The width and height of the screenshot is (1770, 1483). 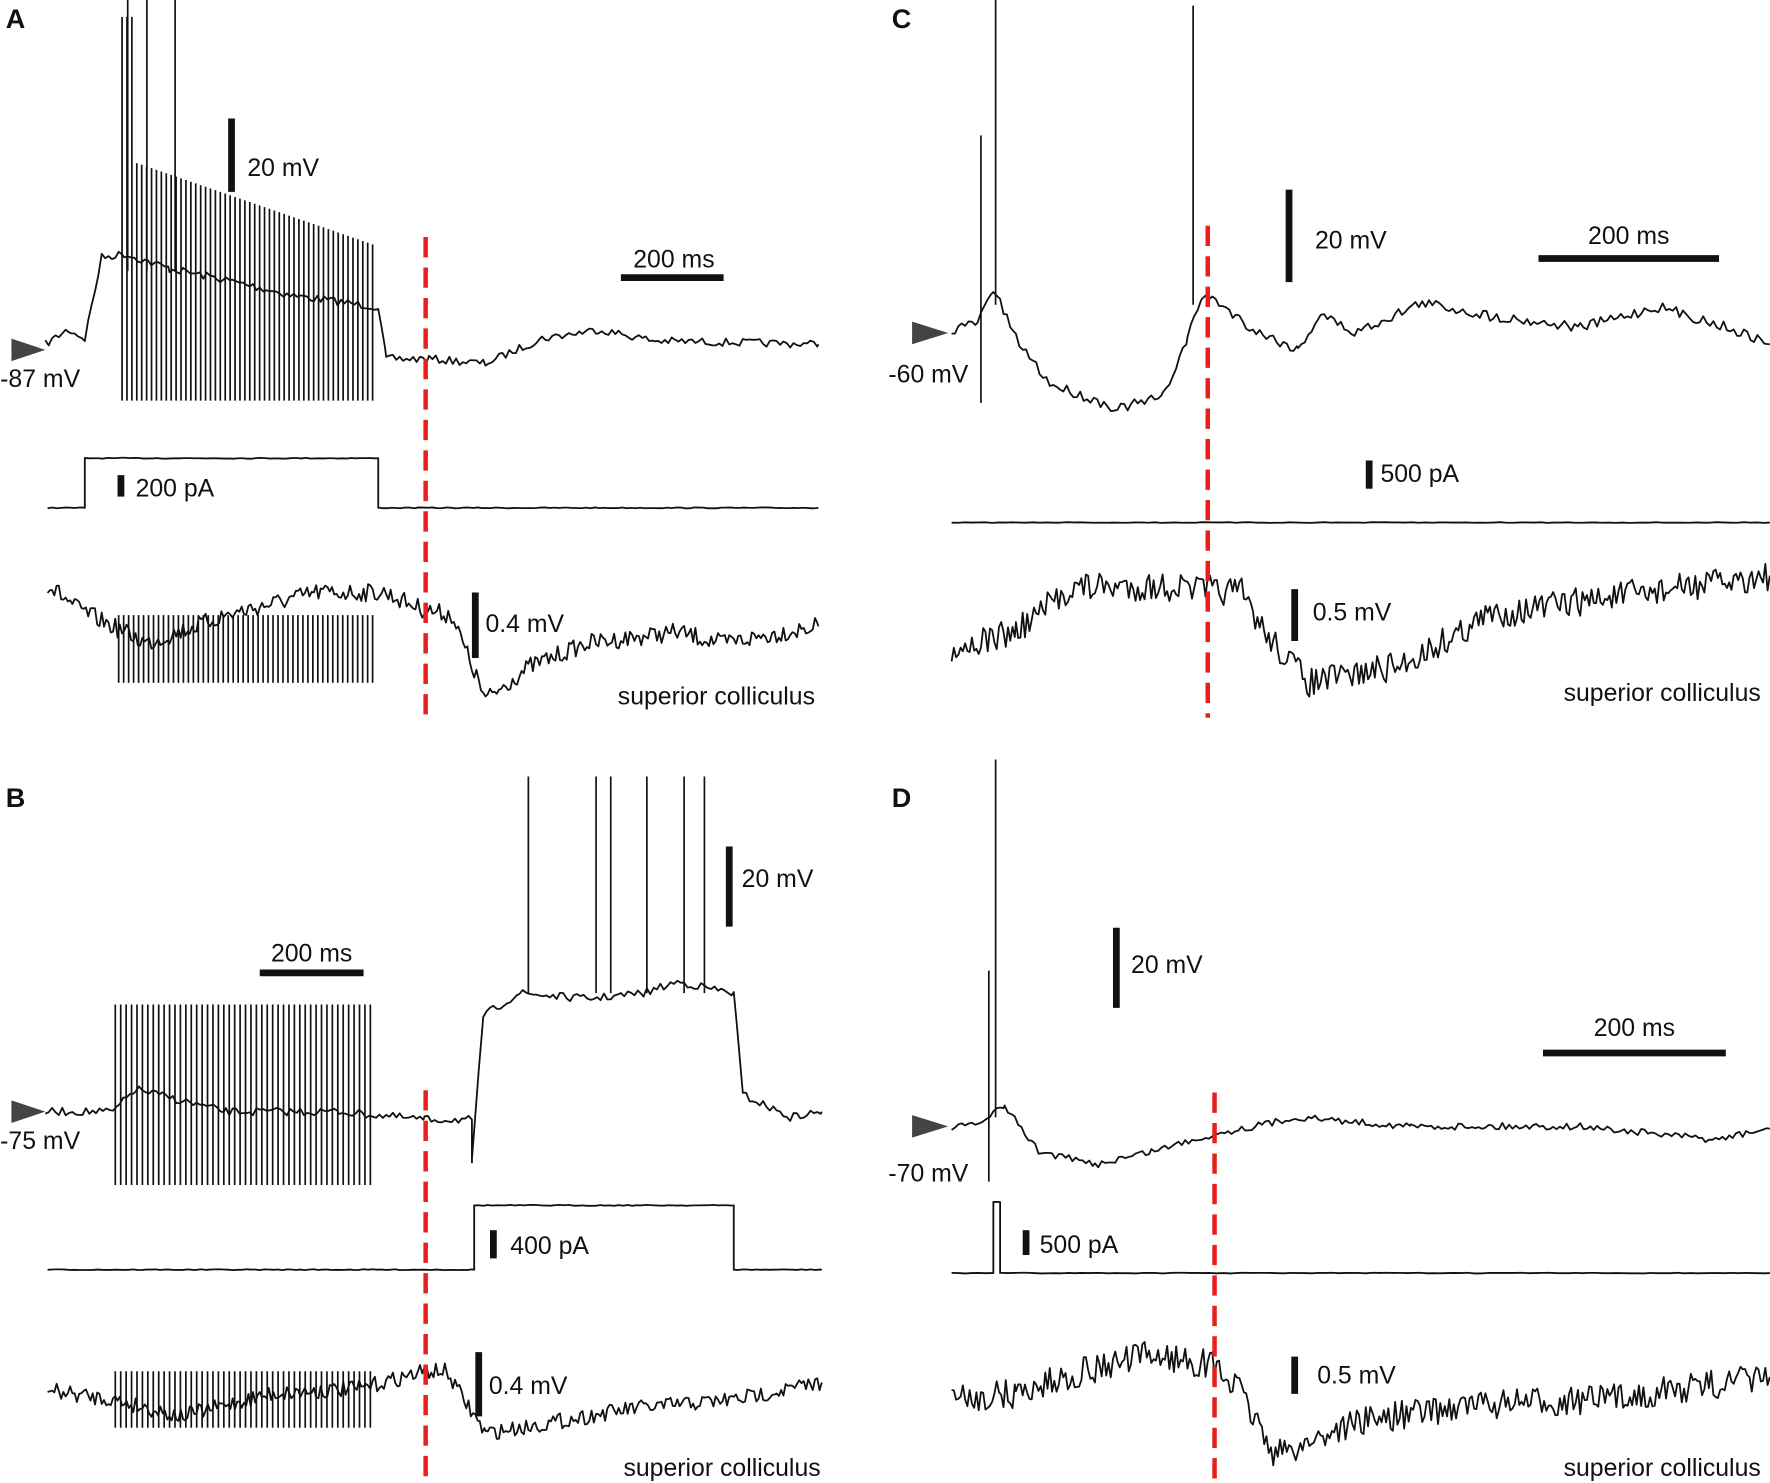 I want to click on resting-potential: -70 mV, so click(x=928, y=1174).